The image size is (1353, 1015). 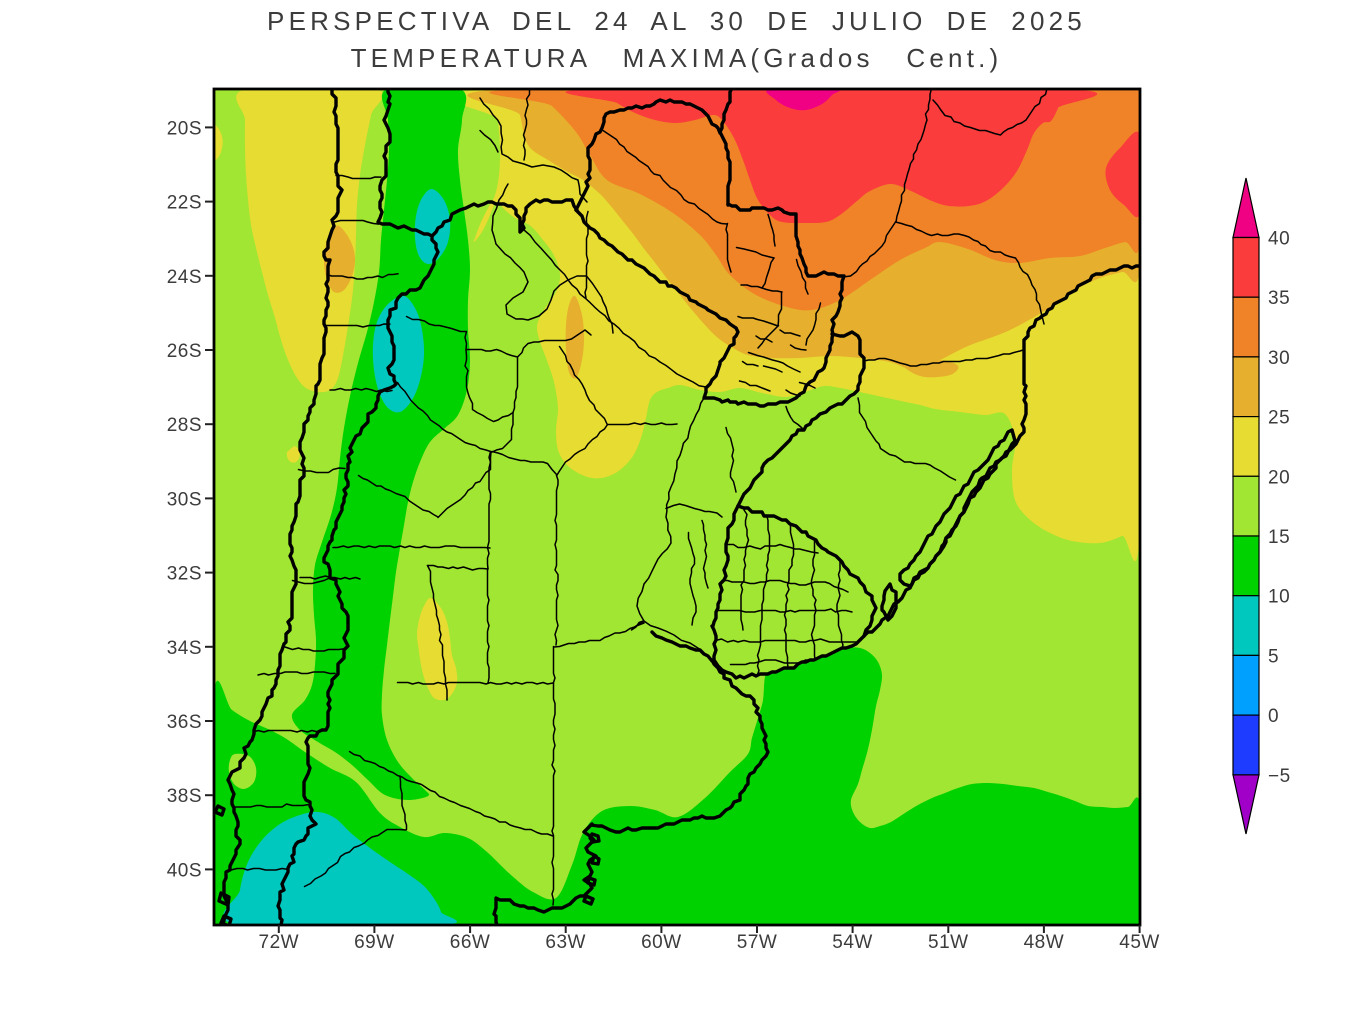 What do you see at coordinates (184, 870) in the screenshot?
I see `svg-text: 40S` at bounding box center [184, 870].